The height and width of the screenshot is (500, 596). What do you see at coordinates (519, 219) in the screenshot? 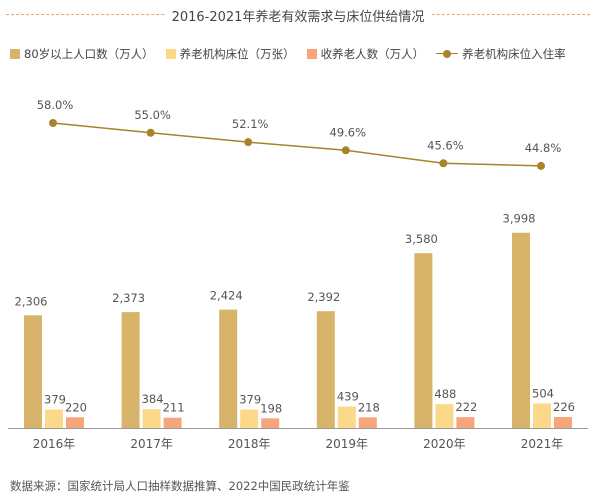
I see `data-label-elderly-population-5: 3,998` at bounding box center [519, 219].